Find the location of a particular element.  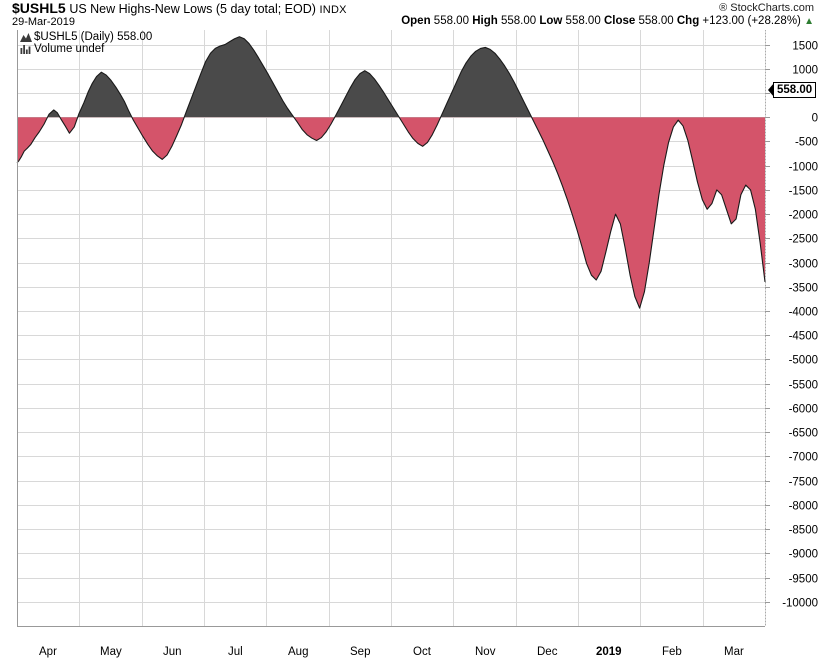

x-axis-tick-label: Jul is located at coordinates (235, 652).